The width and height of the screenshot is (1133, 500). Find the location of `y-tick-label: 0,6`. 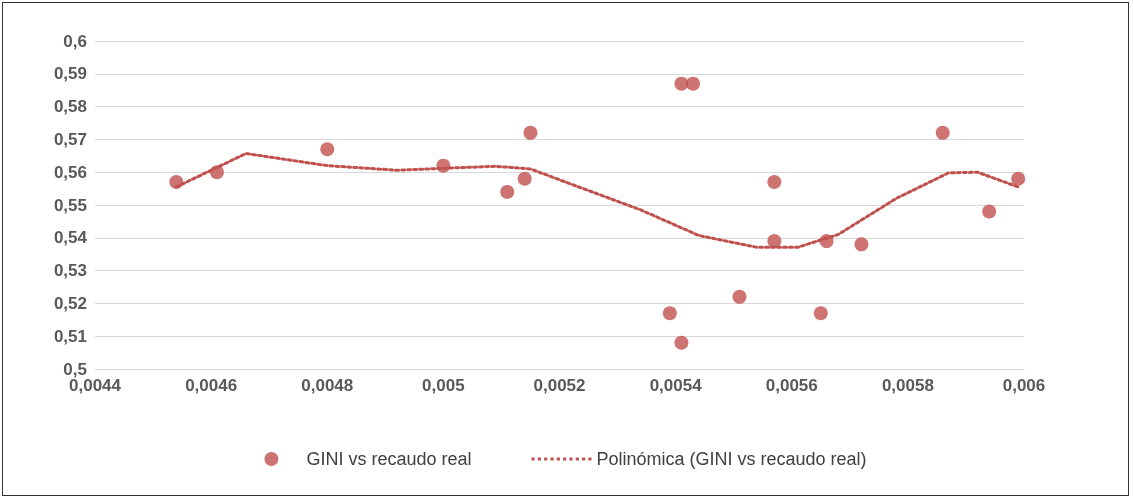

y-tick-label: 0,6 is located at coordinates (75, 41).